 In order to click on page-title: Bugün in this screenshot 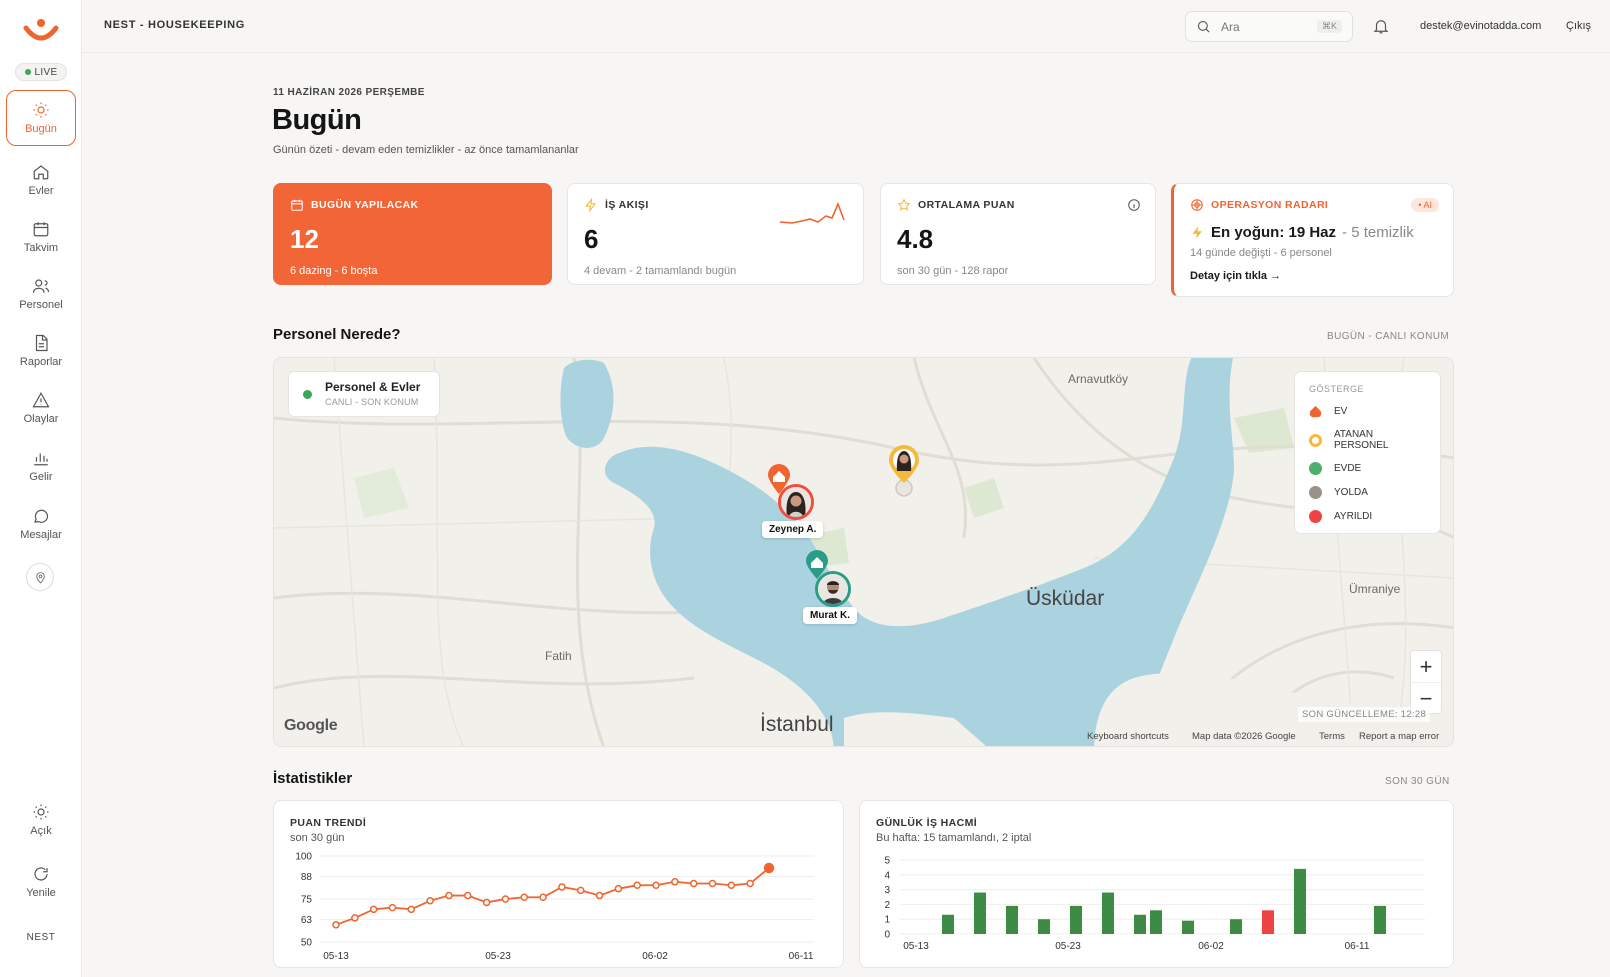, I will do `click(317, 120)`.